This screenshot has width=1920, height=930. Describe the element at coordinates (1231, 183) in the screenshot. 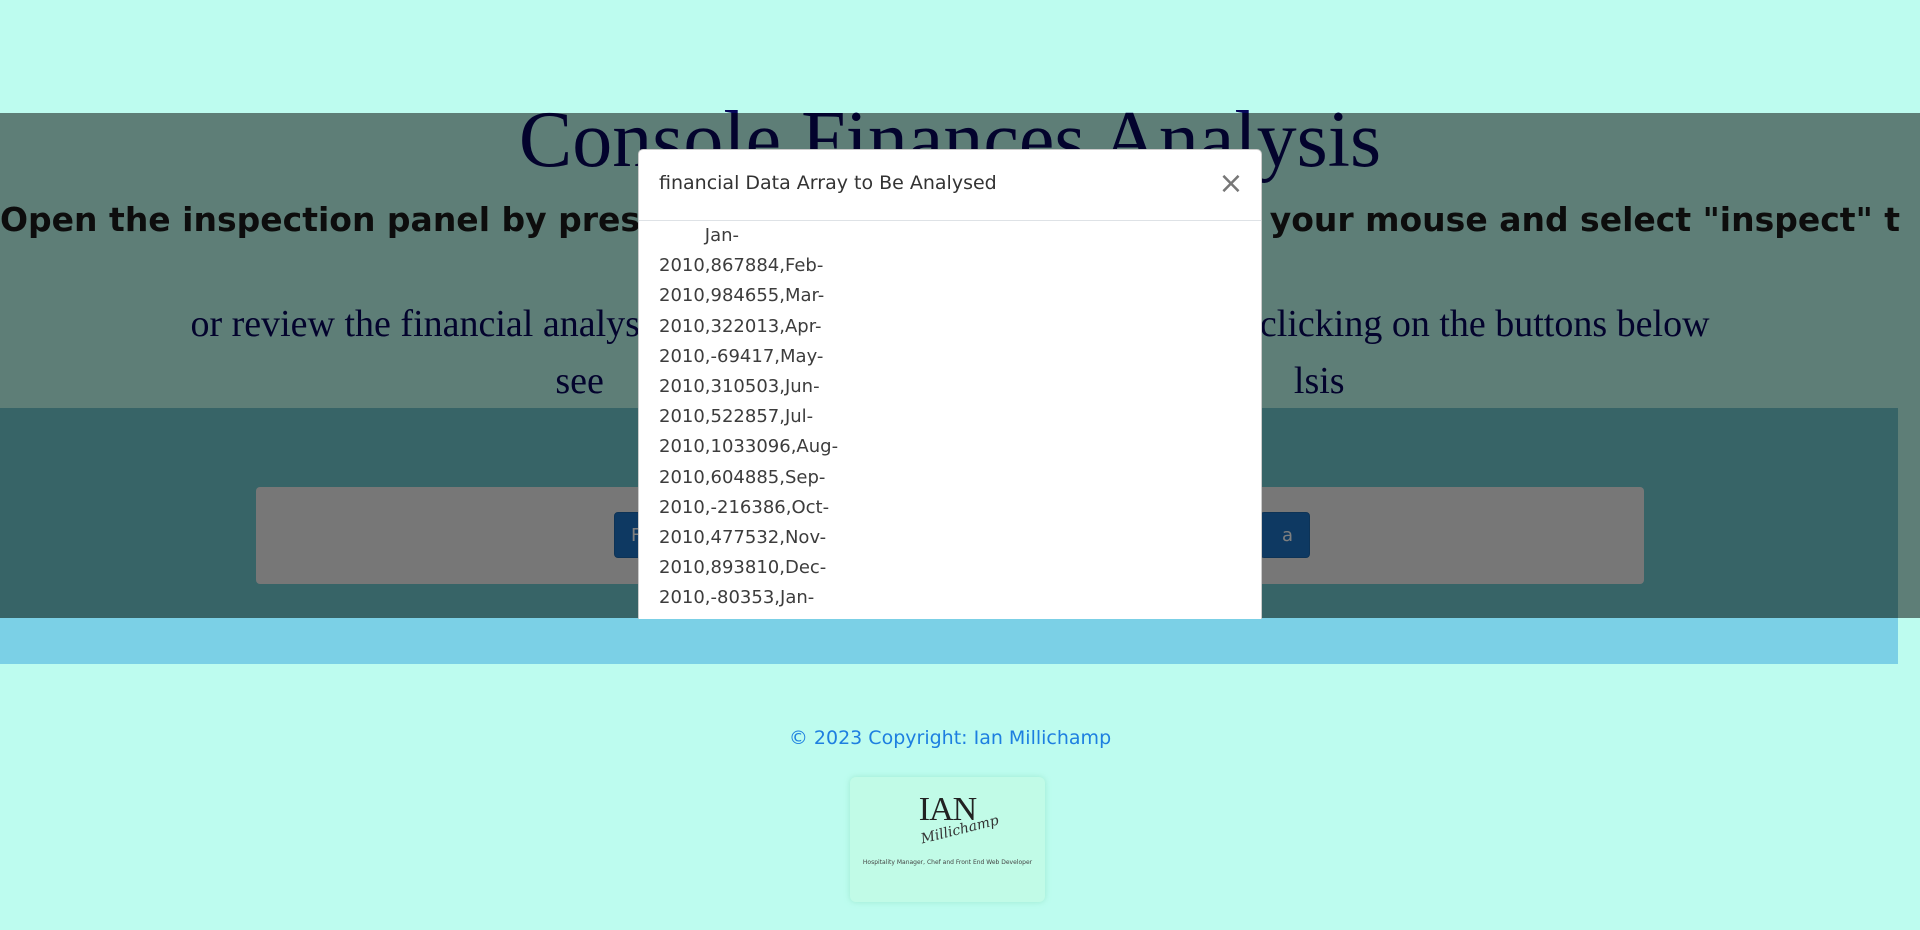

I see `close-icon: ×` at that location.